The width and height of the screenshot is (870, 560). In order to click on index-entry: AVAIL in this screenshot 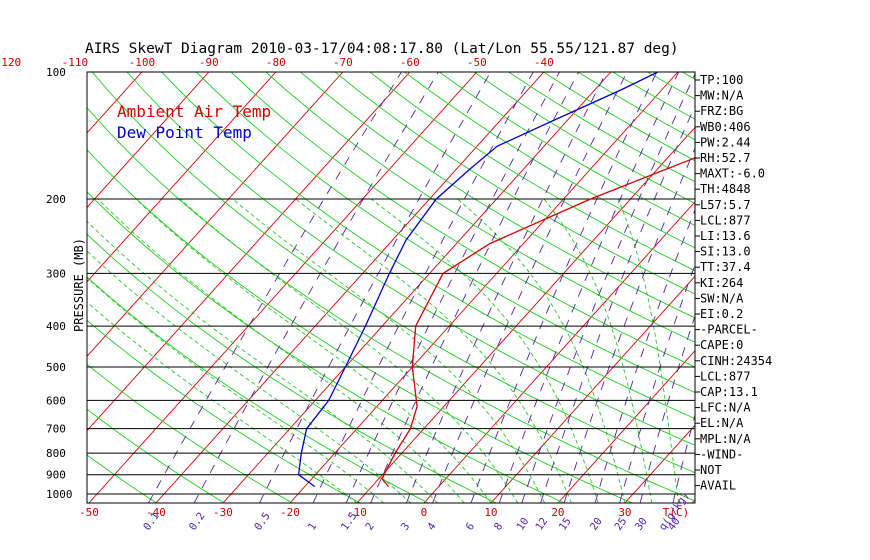, I will do `click(718, 486)`.